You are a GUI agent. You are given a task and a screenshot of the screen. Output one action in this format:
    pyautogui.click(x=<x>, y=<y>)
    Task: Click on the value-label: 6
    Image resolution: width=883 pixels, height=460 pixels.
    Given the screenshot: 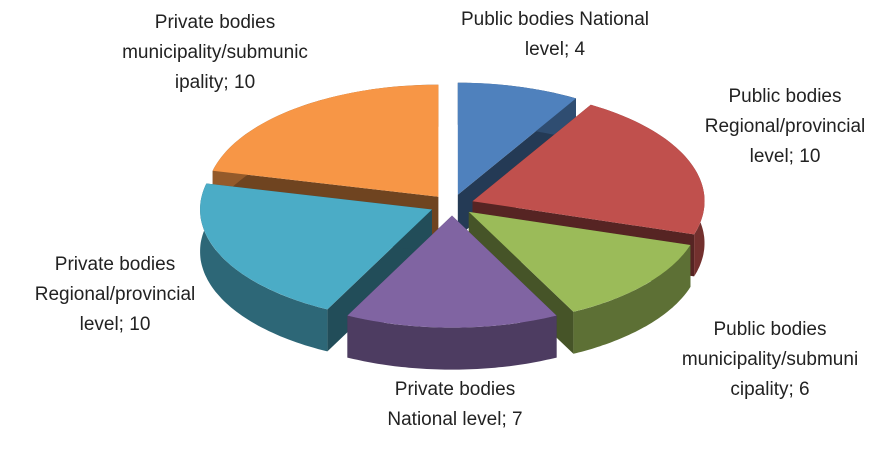 What is the action you would take?
    pyautogui.click(x=804, y=389)
    